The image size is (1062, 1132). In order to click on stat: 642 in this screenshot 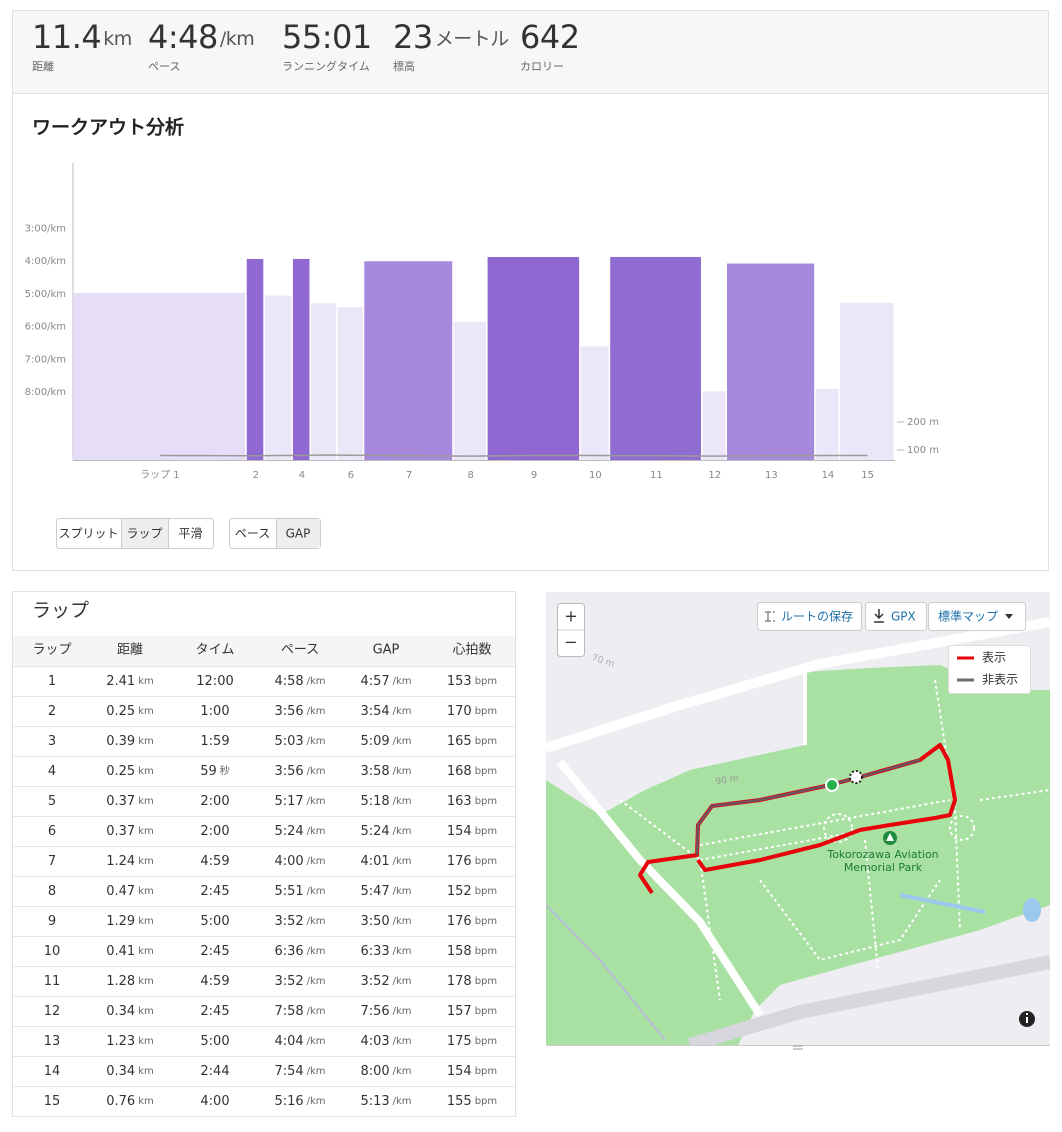, I will do `click(550, 37)`.